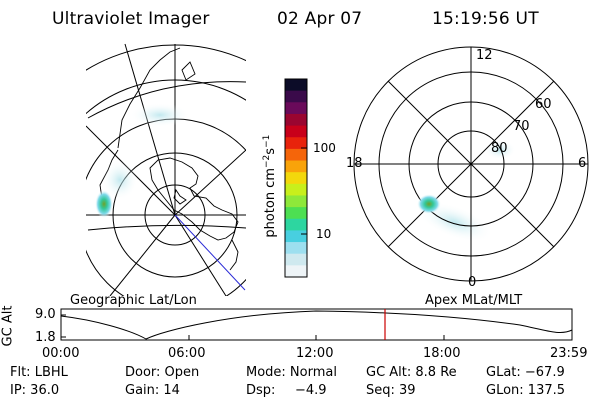  Describe the element at coordinates (131, 19) in the screenshot. I see `instrument-title: Ultraviolet Imager` at that location.